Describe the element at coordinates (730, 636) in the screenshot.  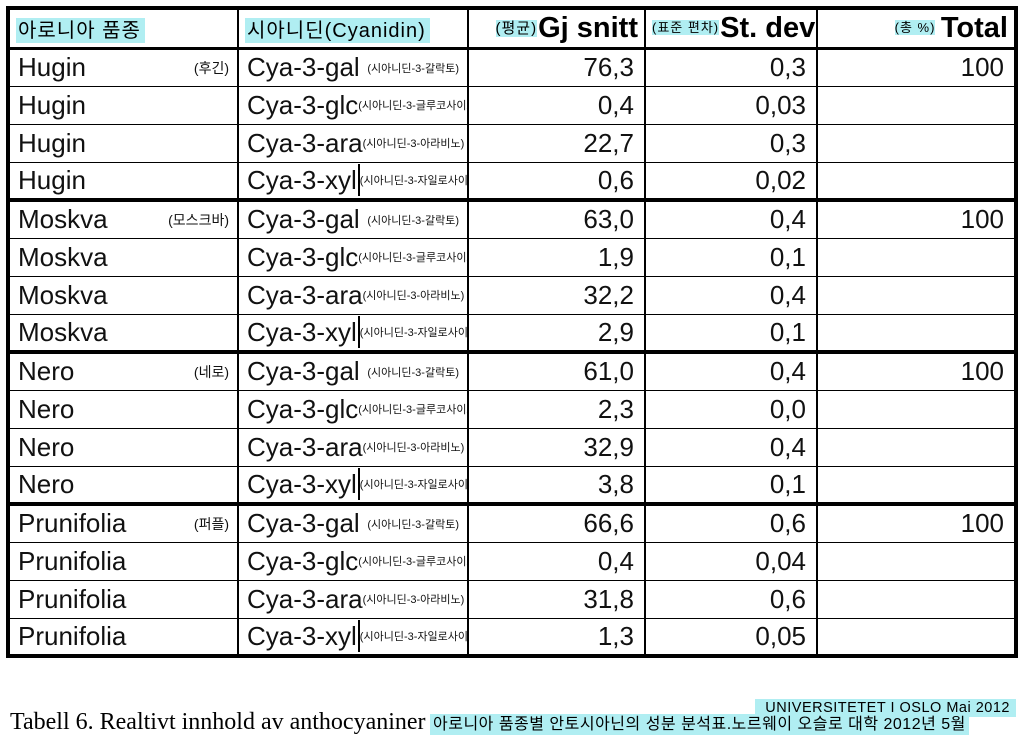
I see `stdev-value: 0,05` at that location.